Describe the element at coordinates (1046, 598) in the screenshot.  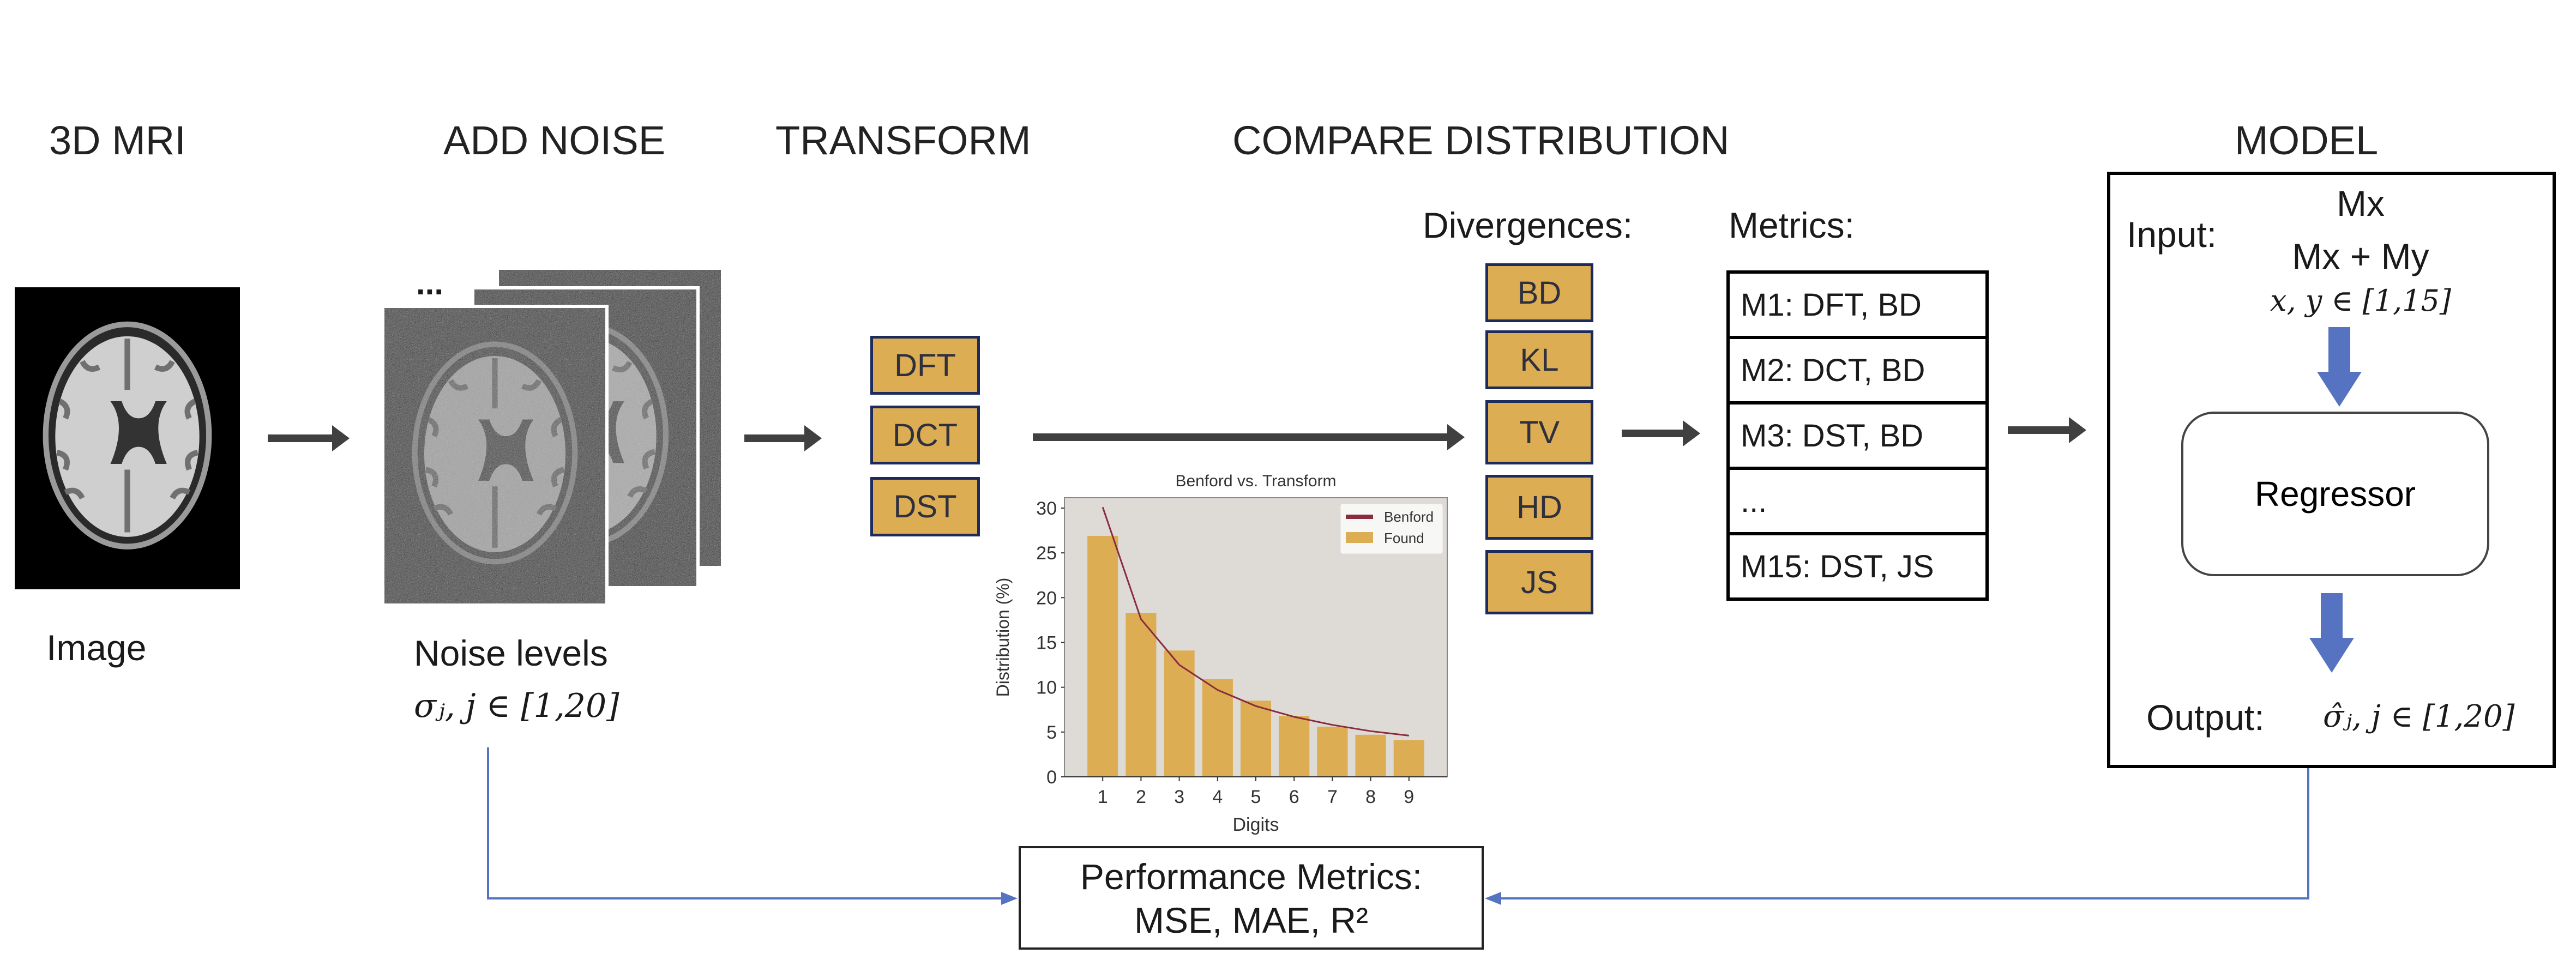
I see `y-tick-label: 20` at that location.